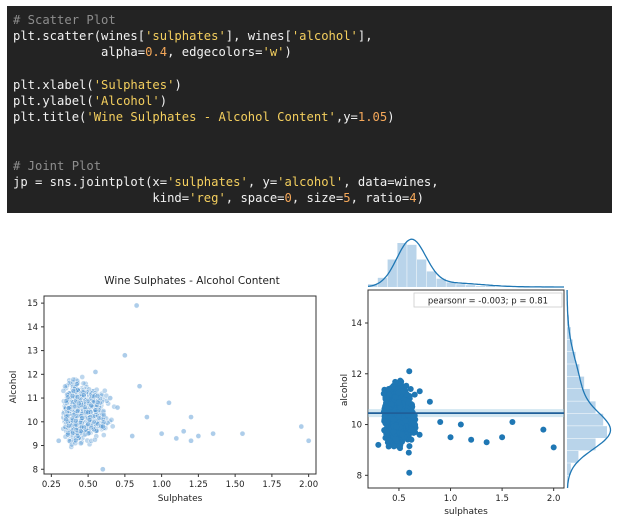 The width and height of the screenshot is (618, 527). I want to click on code-token: , space=, so click(255, 198).